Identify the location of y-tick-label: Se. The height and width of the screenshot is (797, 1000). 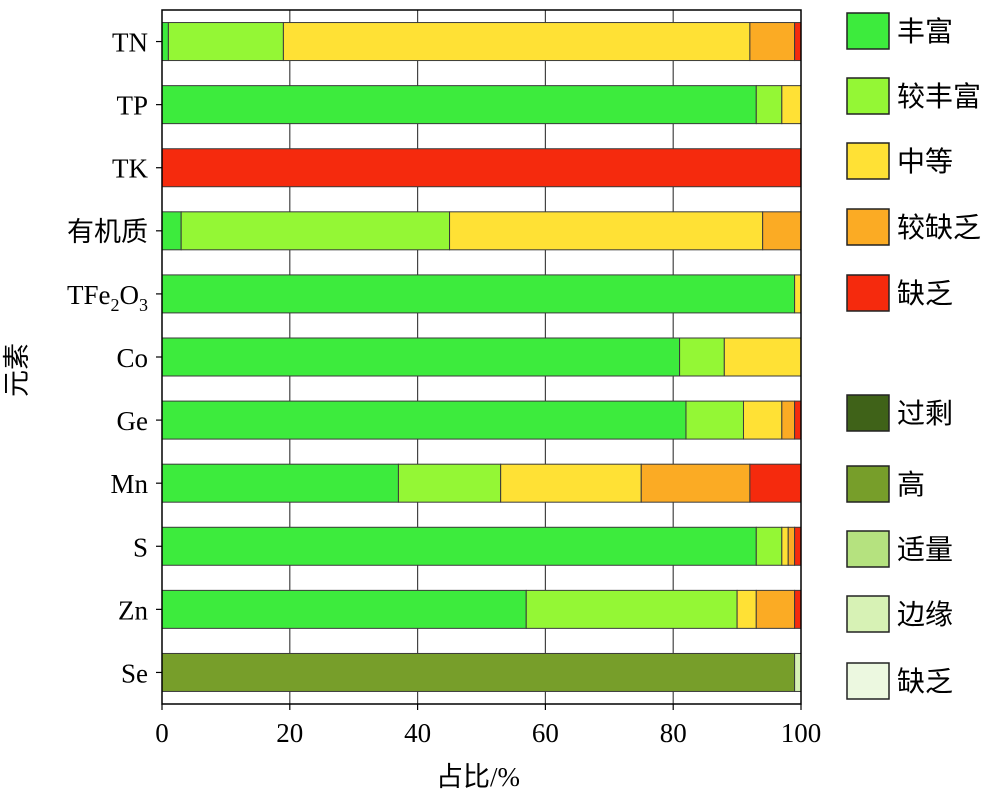
(134, 673).